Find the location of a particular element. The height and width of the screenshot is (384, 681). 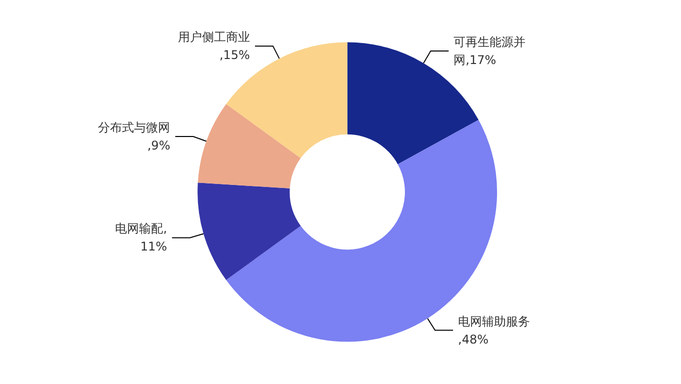

data-label: ,15% is located at coordinates (234, 55).